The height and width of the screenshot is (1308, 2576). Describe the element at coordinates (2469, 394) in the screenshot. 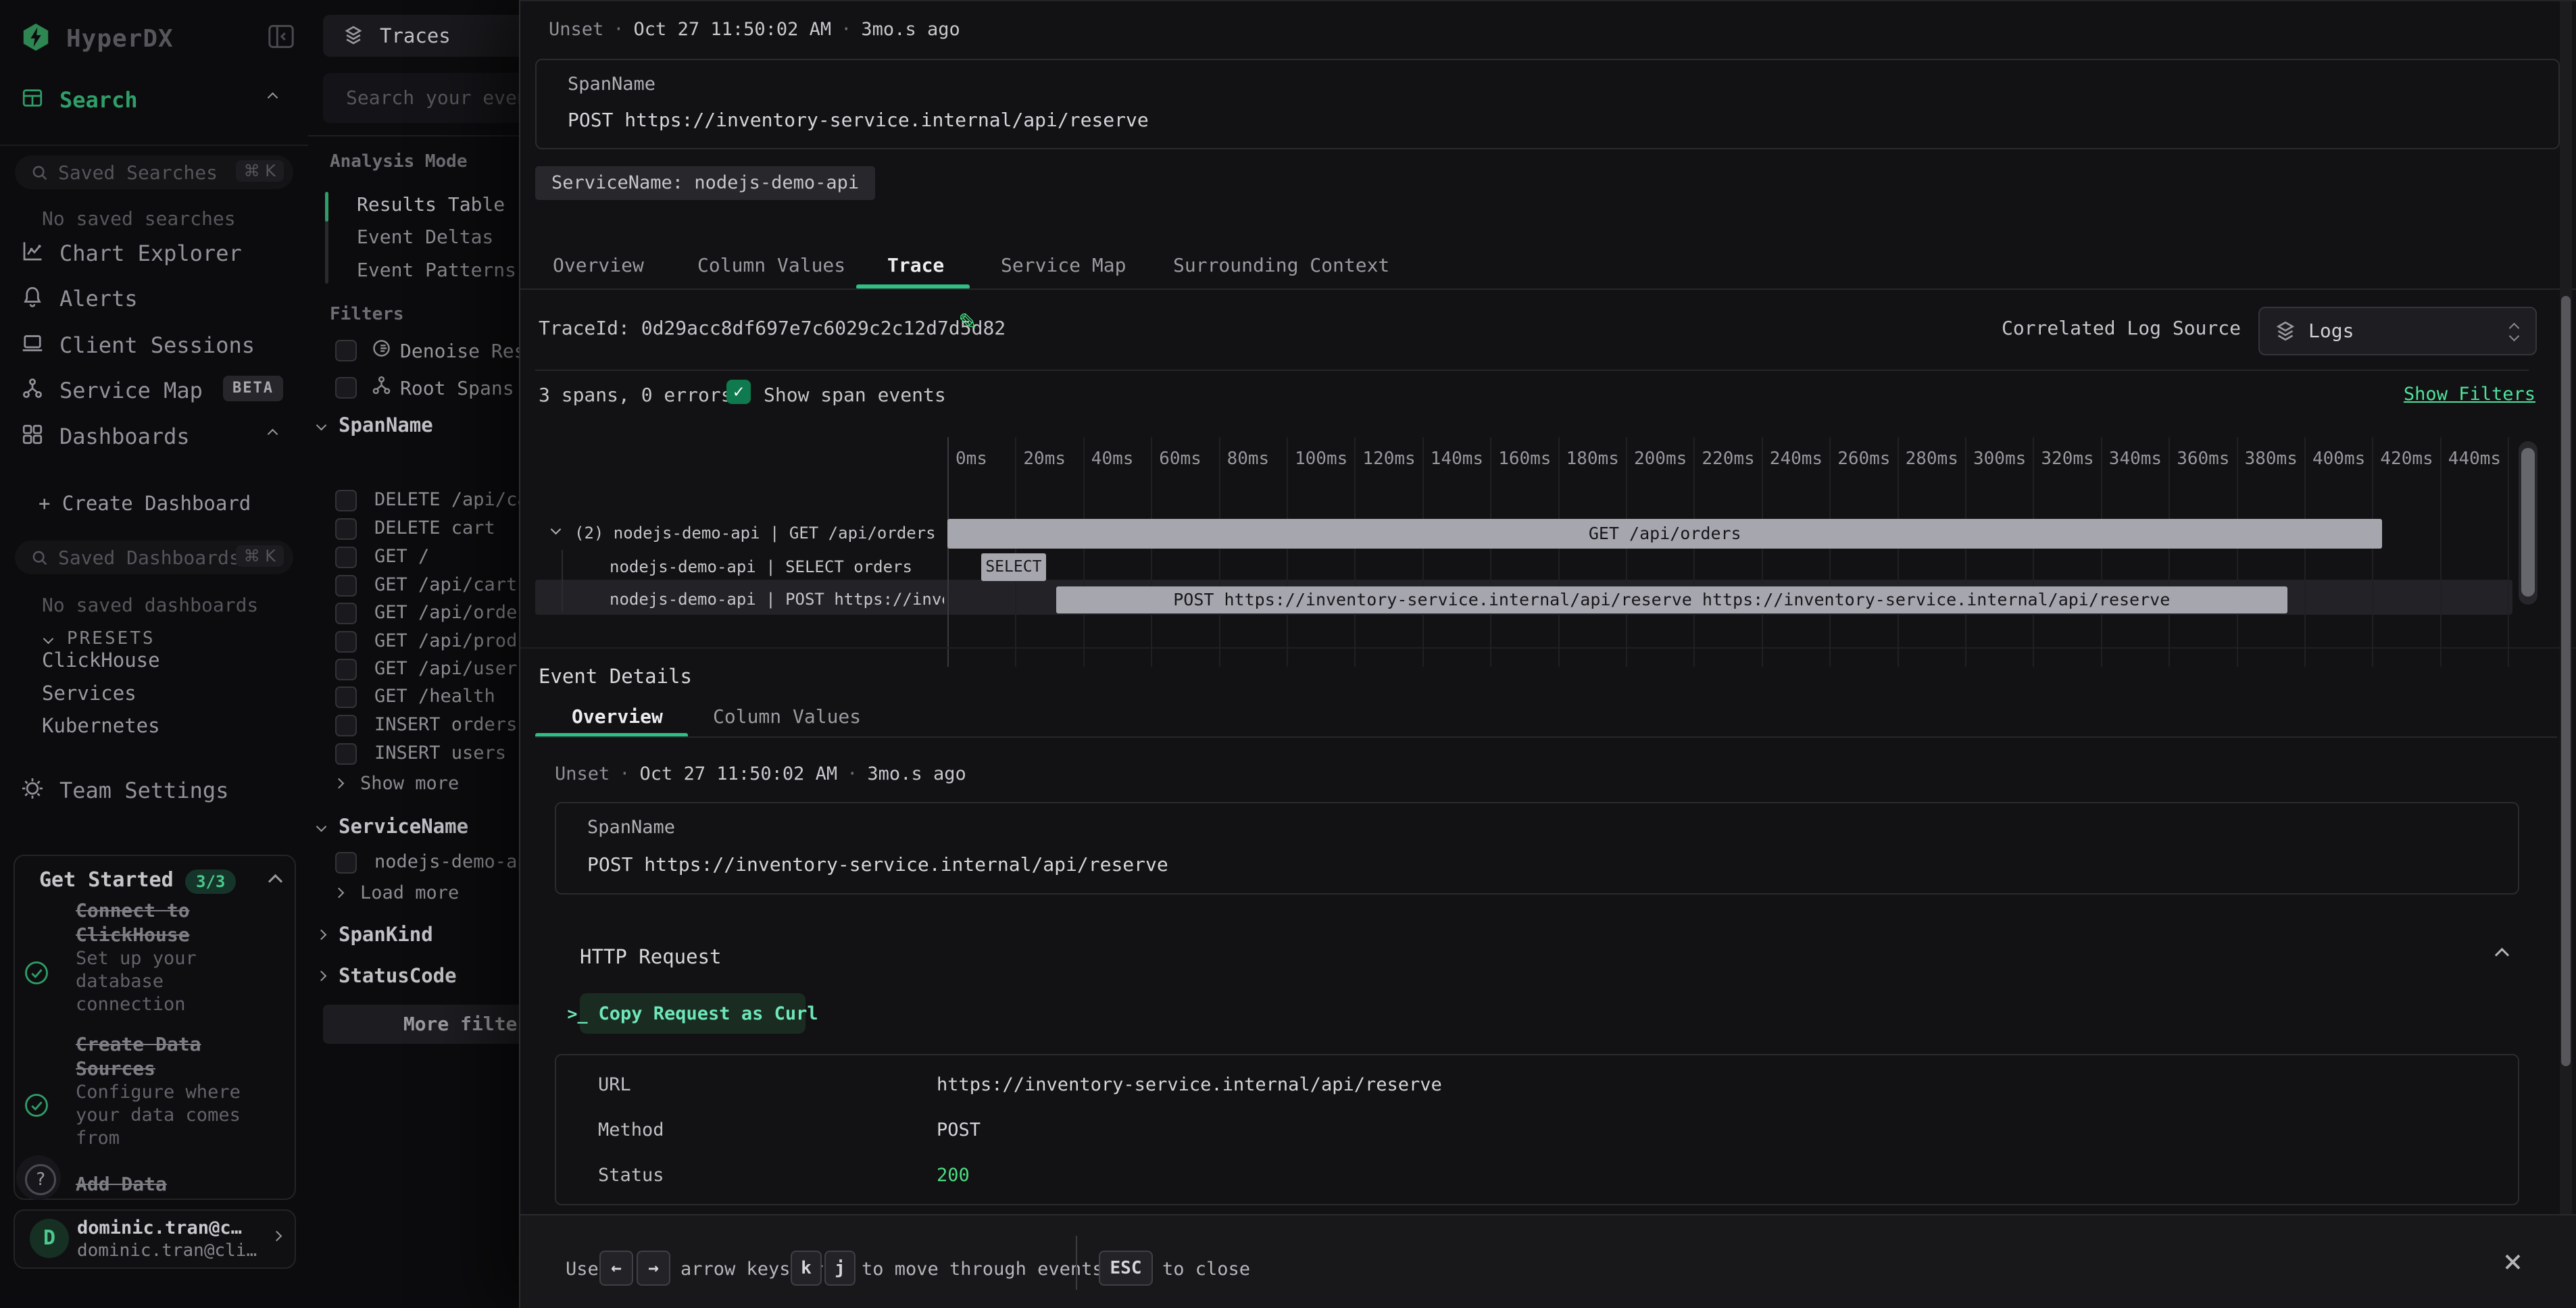

I see `show-filters-link: Show Filters` at that location.